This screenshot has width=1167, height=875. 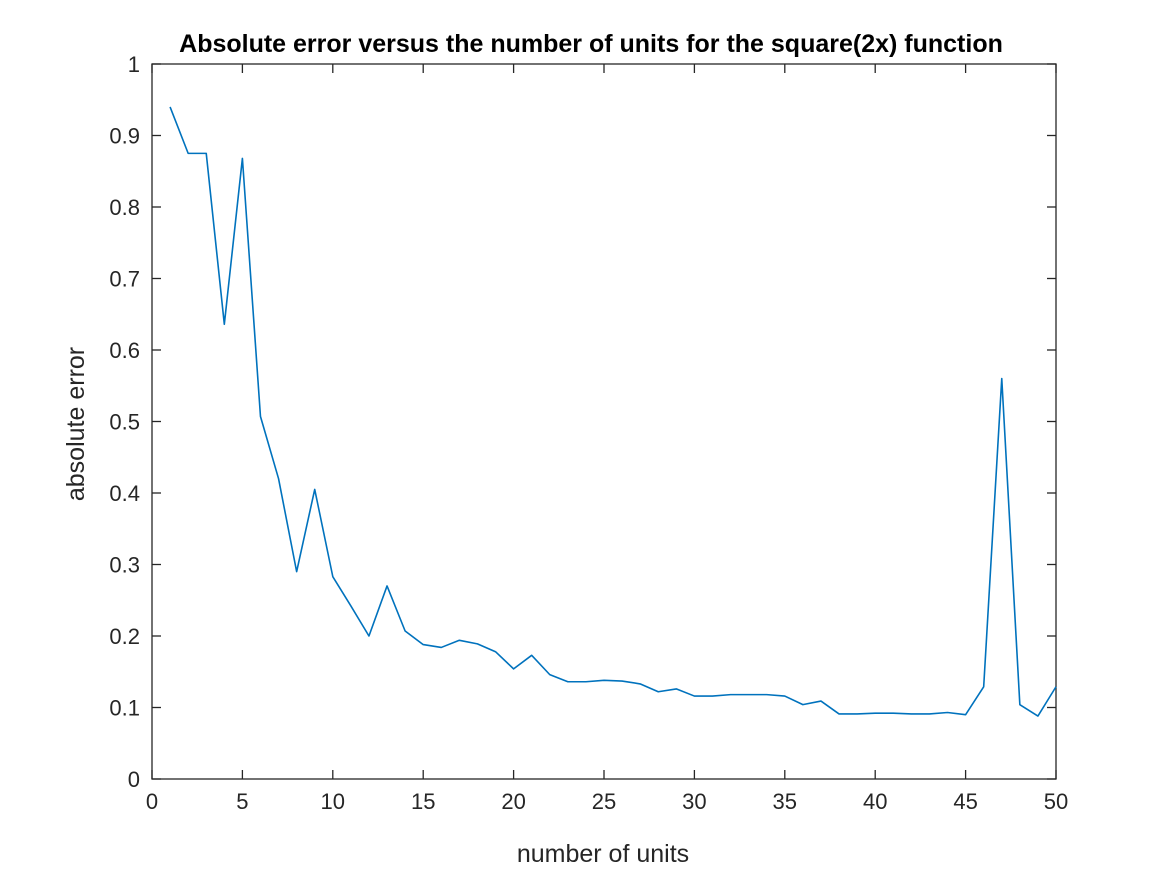 What do you see at coordinates (124, 279) in the screenshot?
I see `y-tick-label: 0.7` at bounding box center [124, 279].